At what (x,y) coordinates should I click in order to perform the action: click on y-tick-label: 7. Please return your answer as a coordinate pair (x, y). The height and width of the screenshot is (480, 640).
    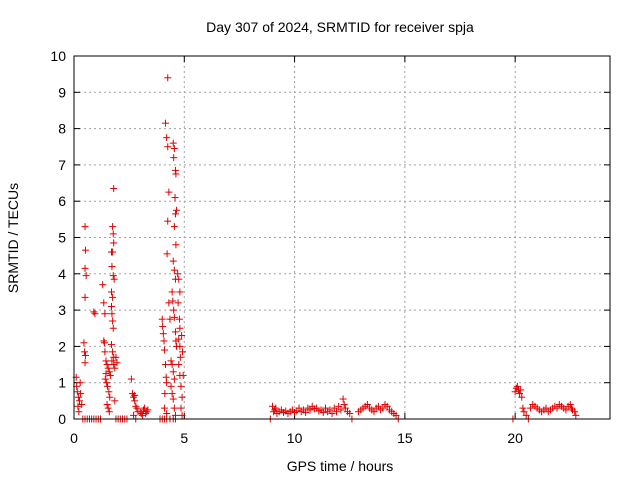
    Looking at the image, I should click on (62, 165).